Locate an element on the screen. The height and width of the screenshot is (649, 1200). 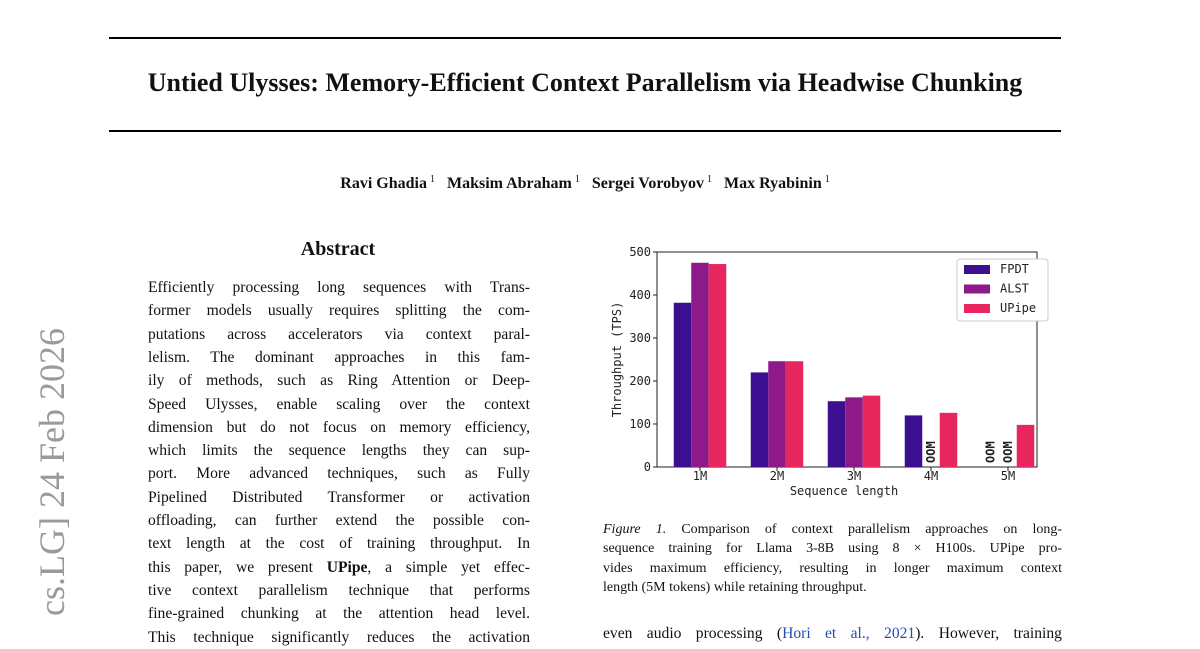
x-axis-label: Sequence length is located at coordinates (844, 491).